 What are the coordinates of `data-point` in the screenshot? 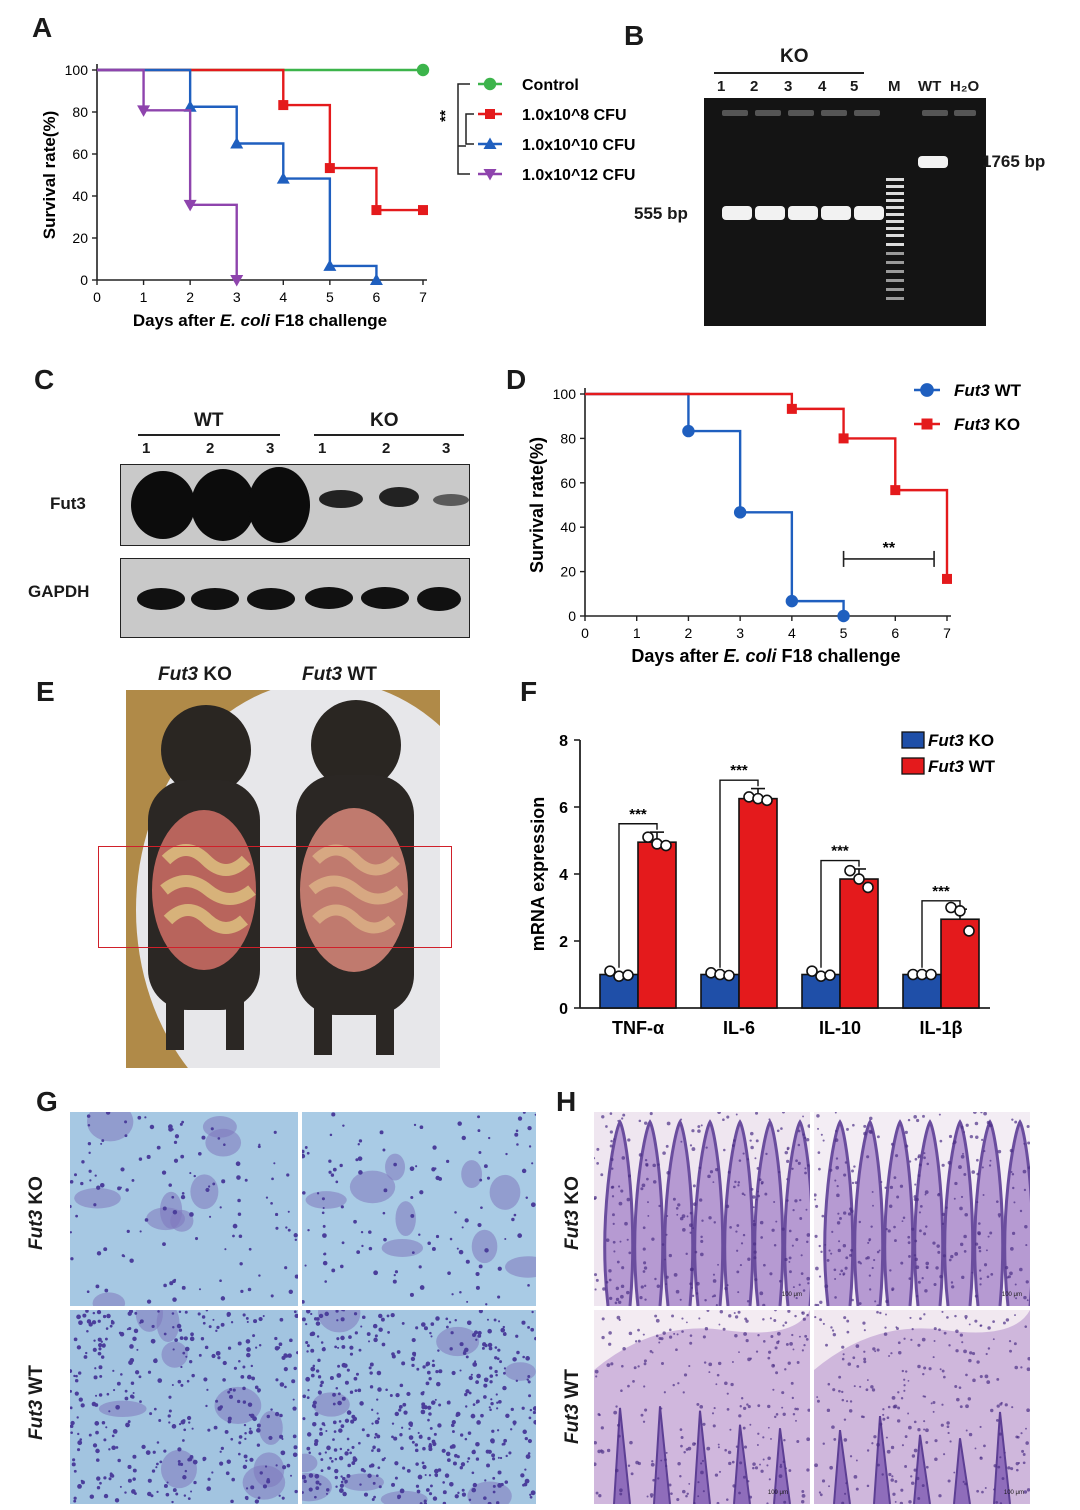 It's located at (283, 178).